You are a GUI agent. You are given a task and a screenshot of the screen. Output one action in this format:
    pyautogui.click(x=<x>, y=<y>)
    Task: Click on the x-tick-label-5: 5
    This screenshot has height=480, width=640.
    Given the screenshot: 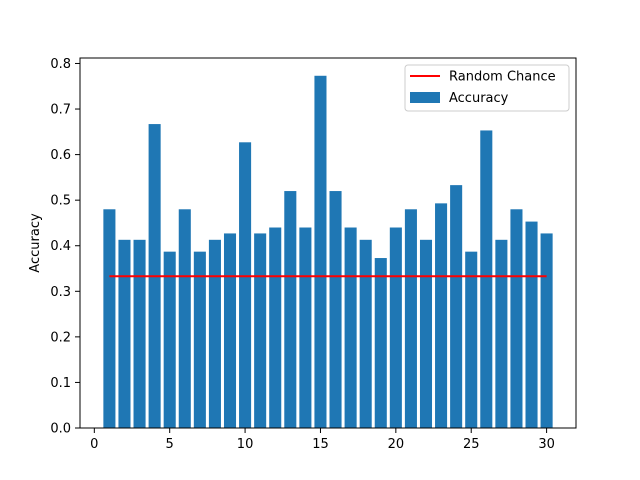 What is the action you would take?
    pyautogui.click(x=170, y=444)
    